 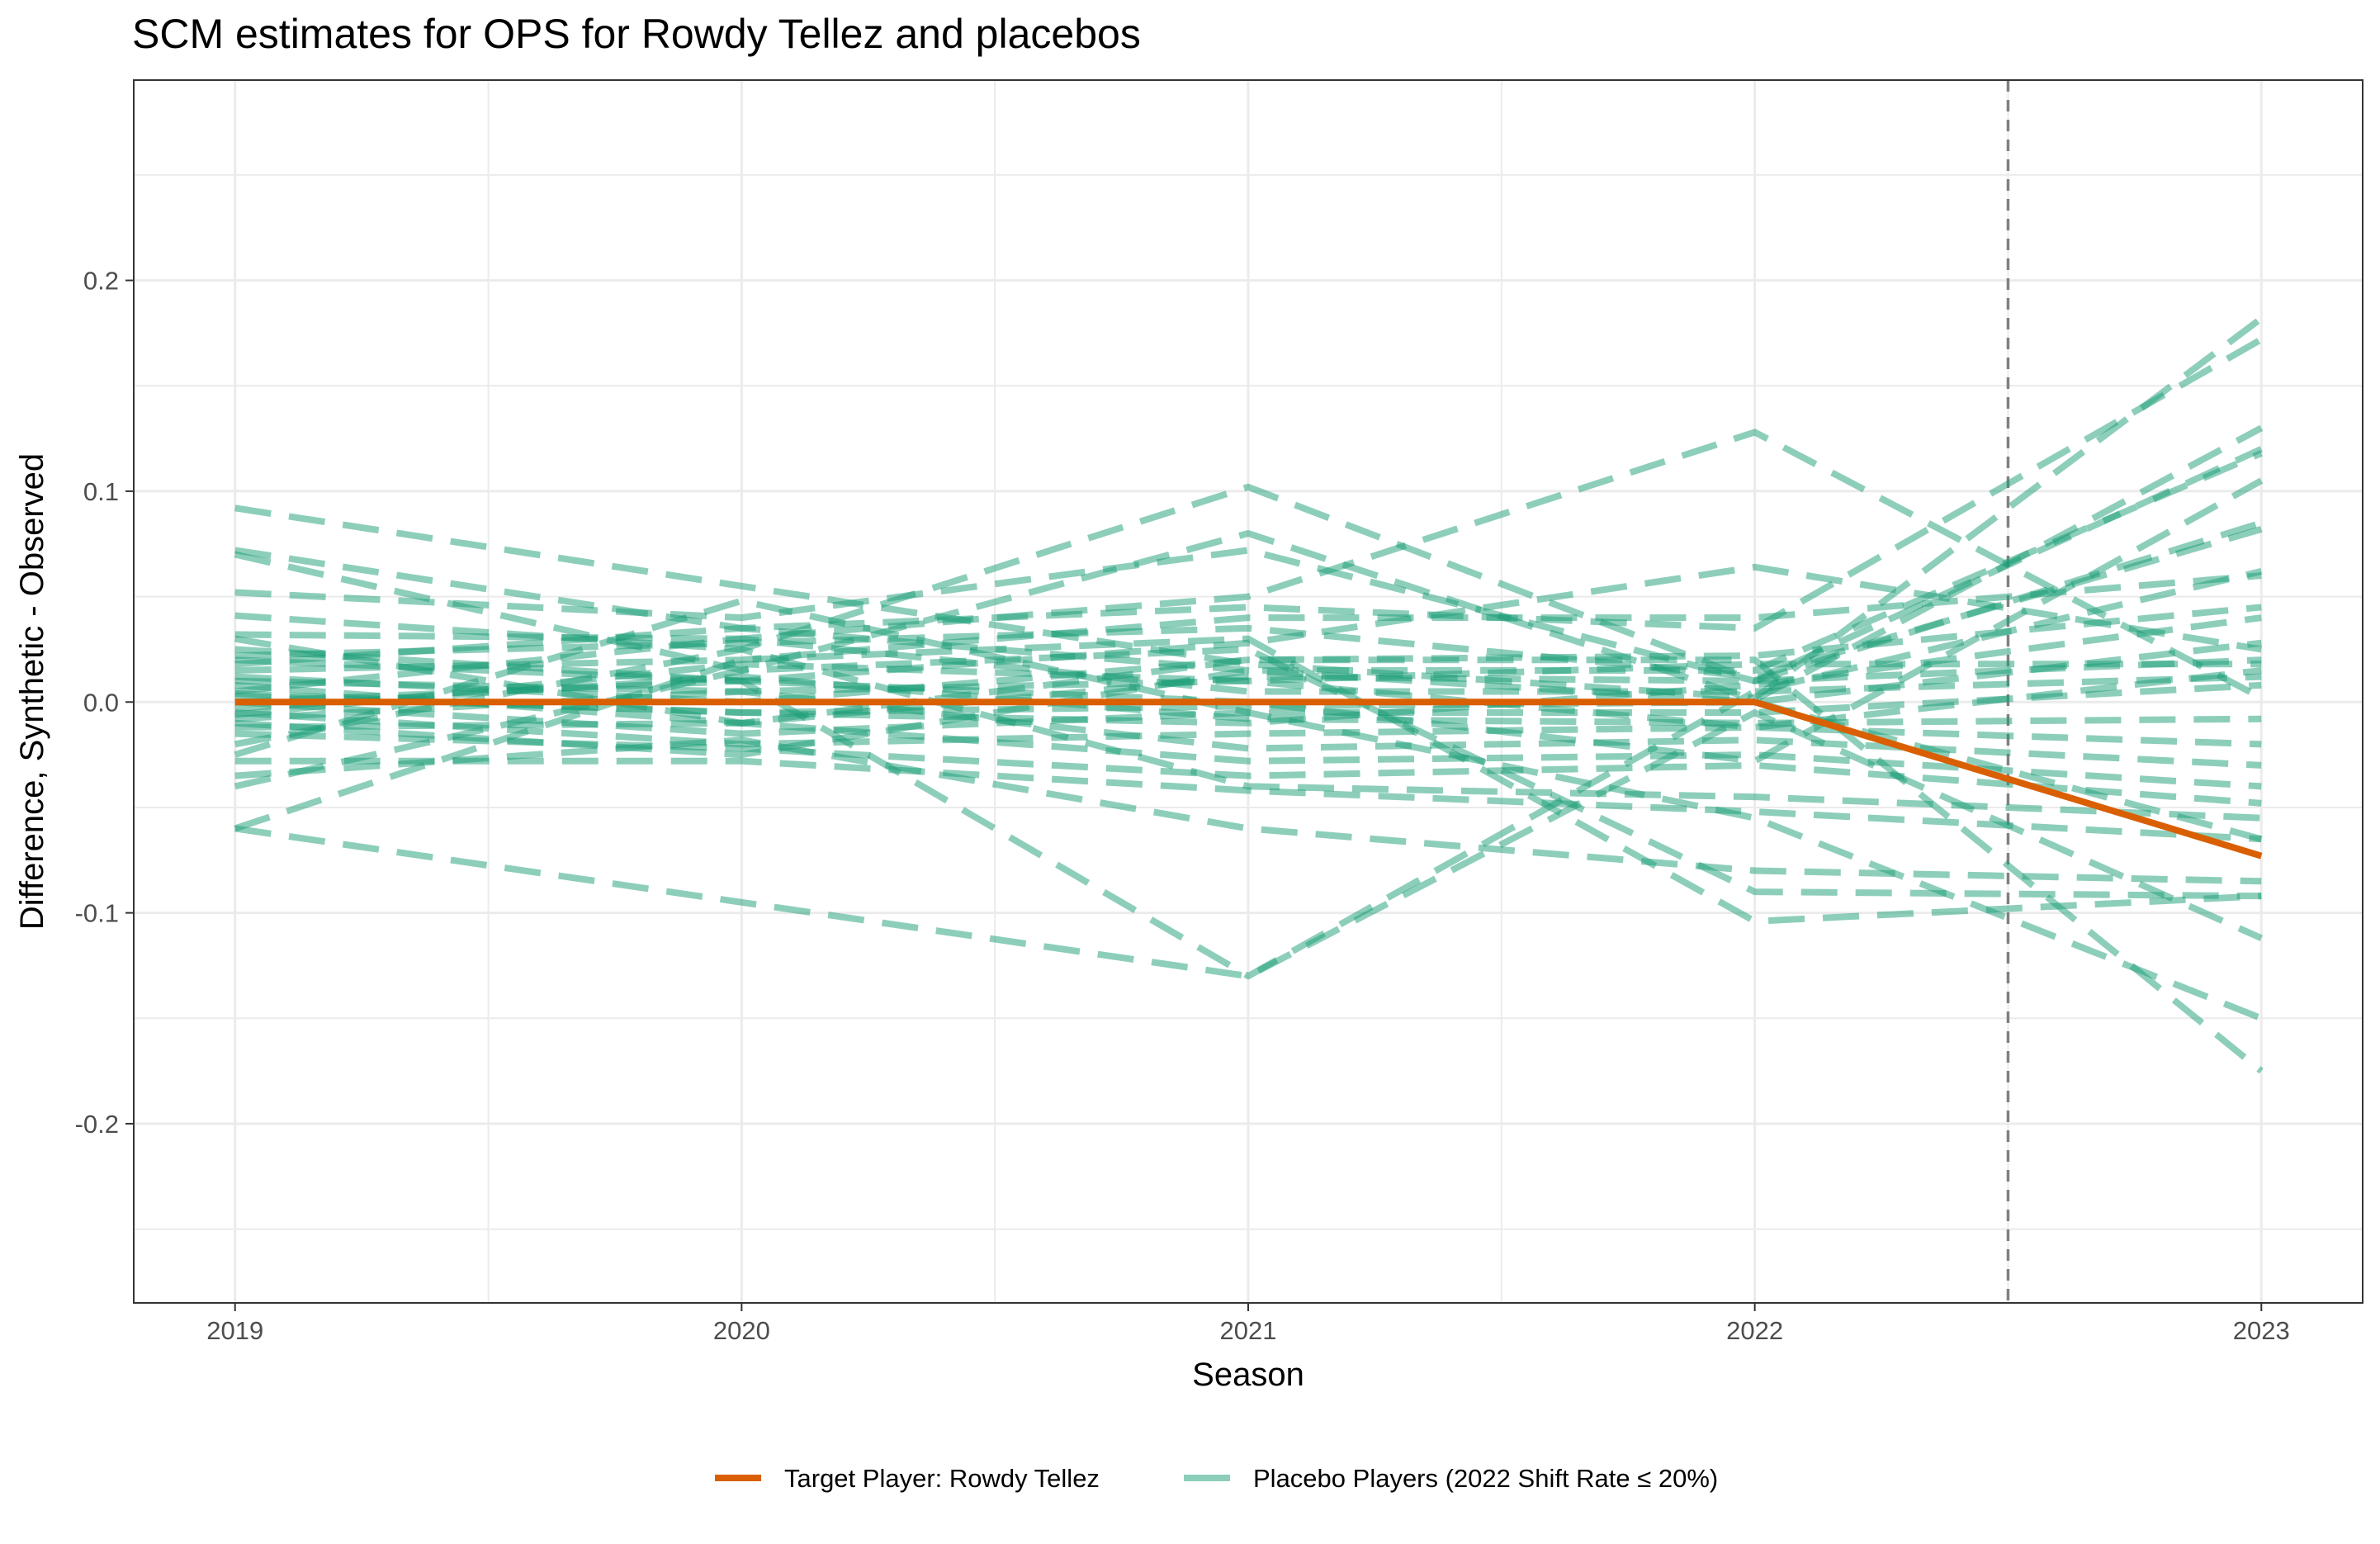 I want to click on target-series-layer, so click(x=1248, y=779).